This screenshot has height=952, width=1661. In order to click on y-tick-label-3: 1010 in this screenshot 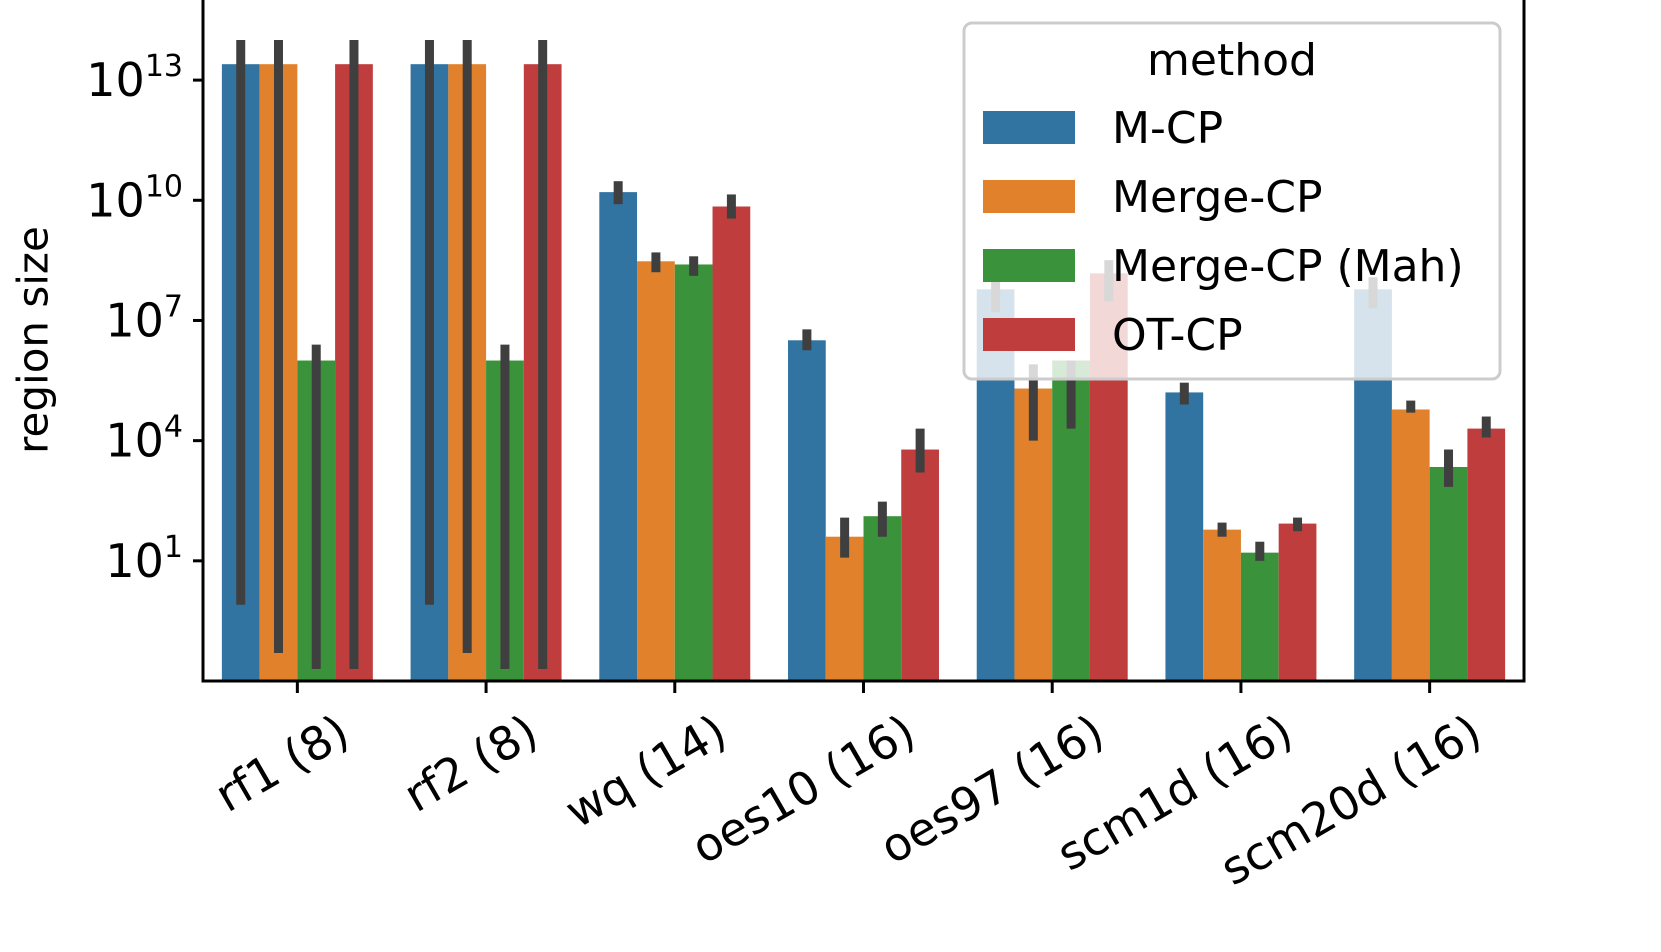, I will do `click(134, 198)`.